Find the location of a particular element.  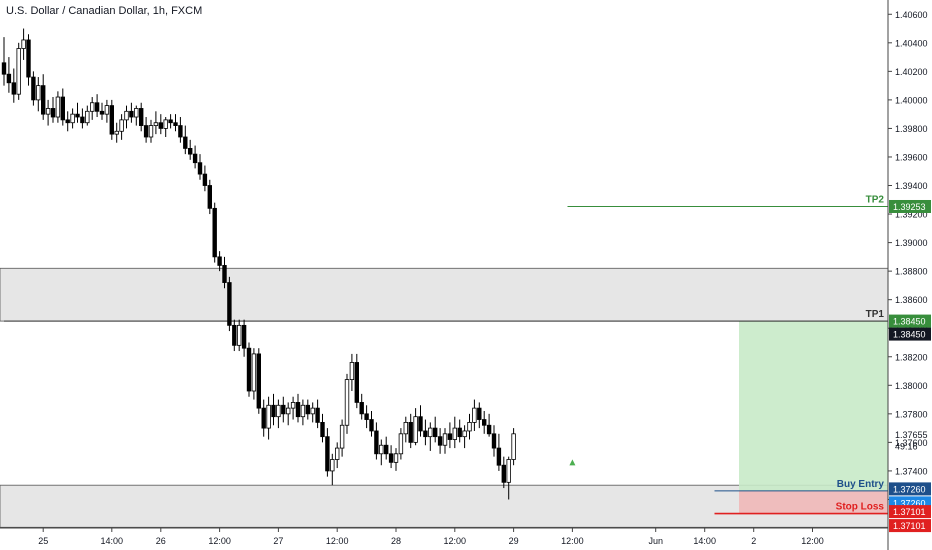

time-tick-label: 28 is located at coordinates (396, 541).